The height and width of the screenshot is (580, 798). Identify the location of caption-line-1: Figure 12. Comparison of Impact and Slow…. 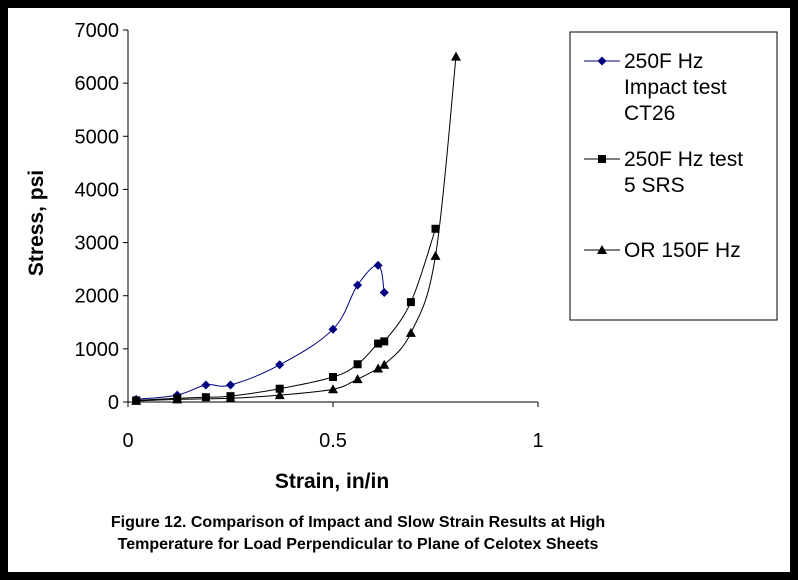
(358, 522).